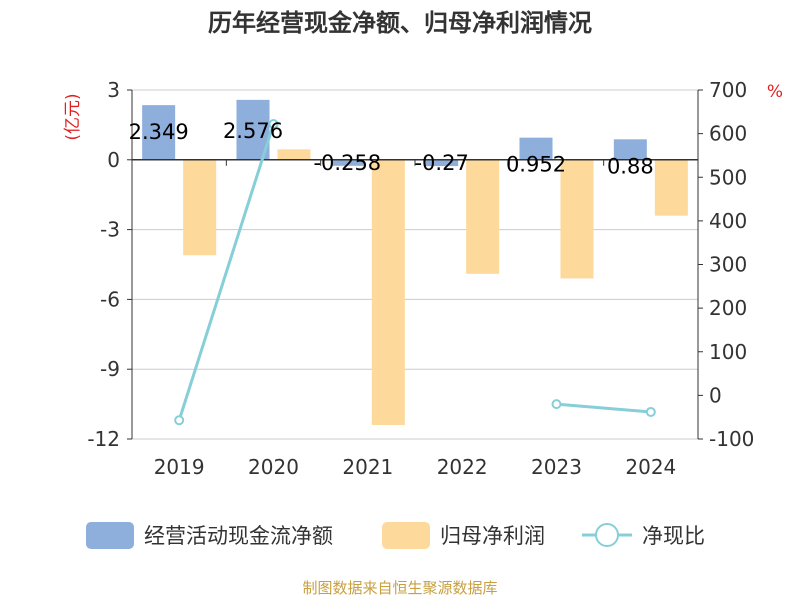 This screenshot has height=600, width=800. I want to click on right-tick-label: 300, so click(728, 265).